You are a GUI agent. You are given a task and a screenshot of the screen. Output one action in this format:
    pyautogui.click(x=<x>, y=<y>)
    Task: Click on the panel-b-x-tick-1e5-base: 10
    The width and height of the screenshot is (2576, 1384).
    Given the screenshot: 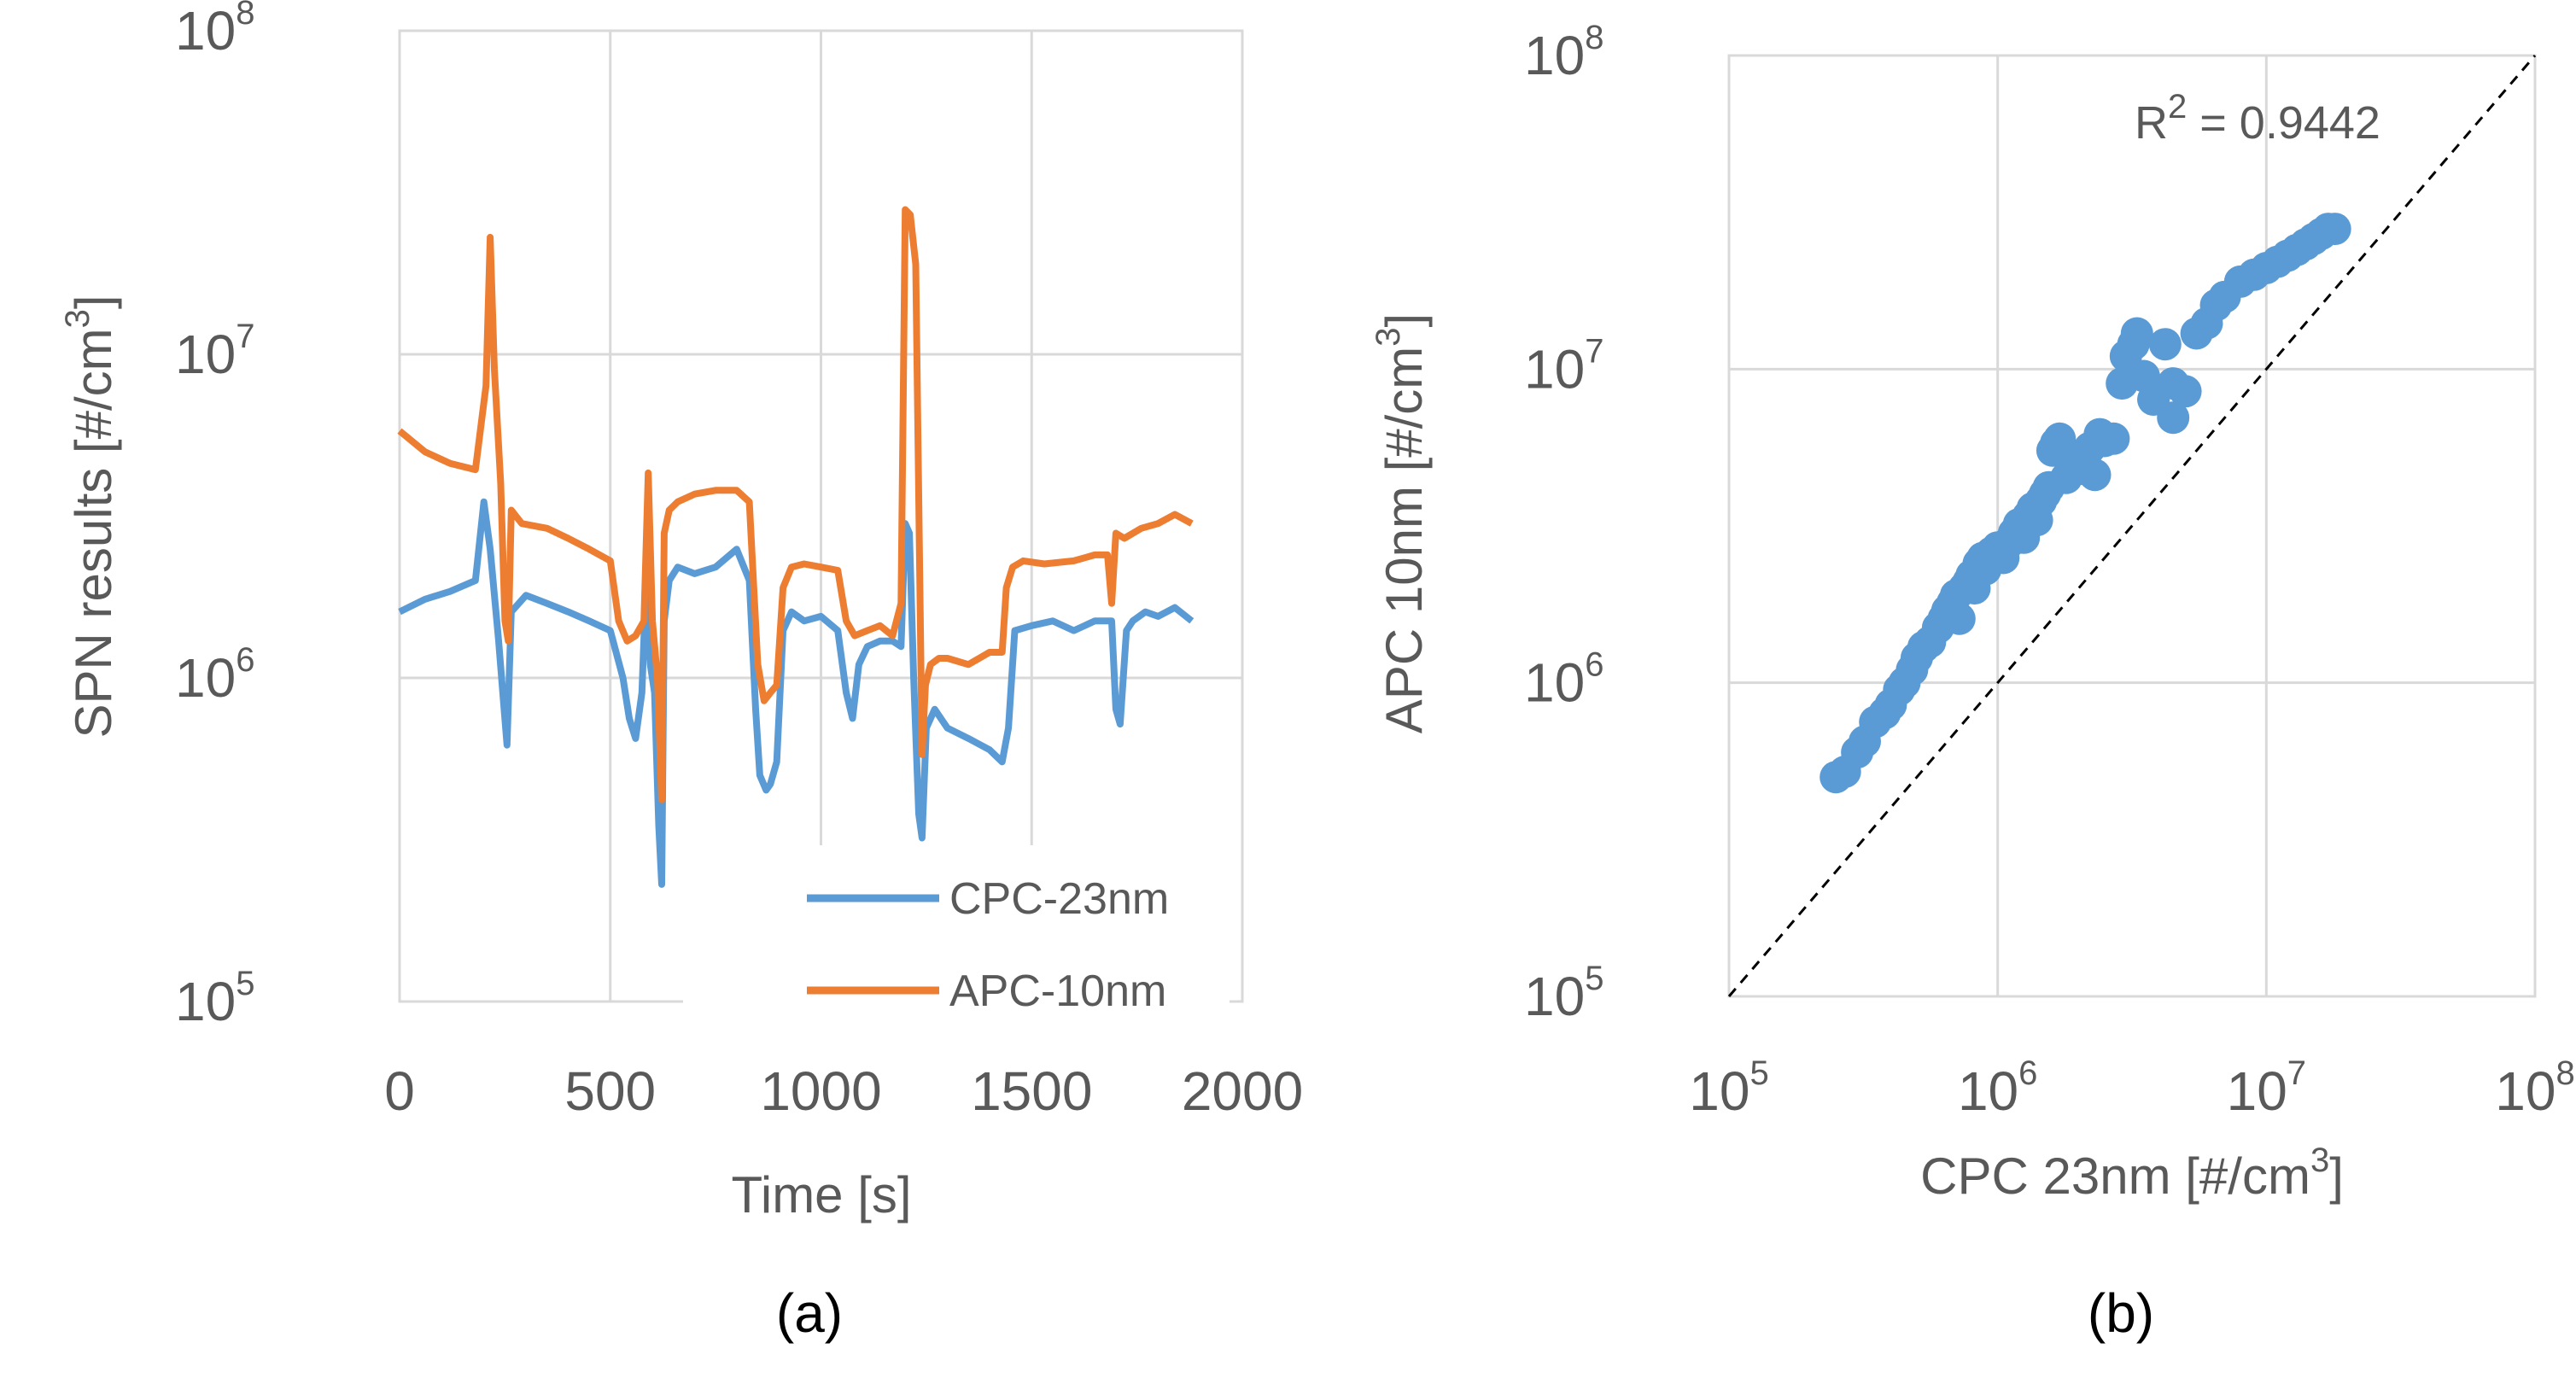 What is the action you would take?
    pyautogui.click(x=1719, y=1091)
    